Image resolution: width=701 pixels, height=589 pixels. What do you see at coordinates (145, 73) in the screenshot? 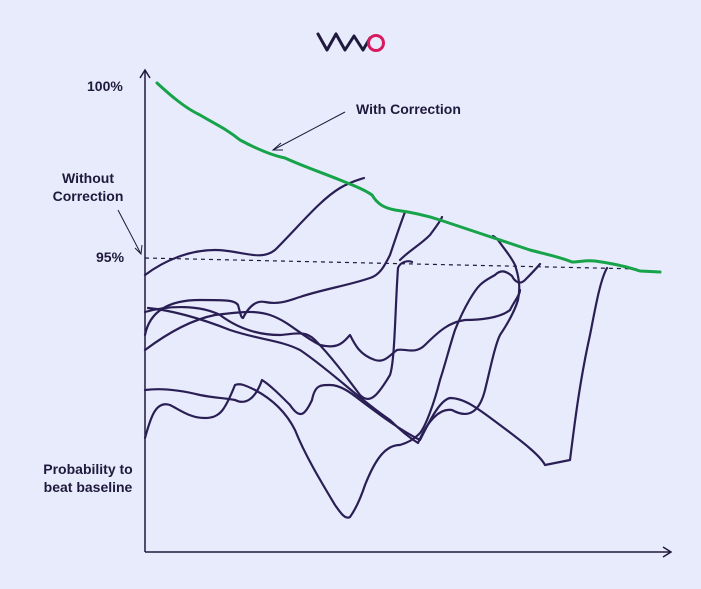
I see `y-axis-arrow` at bounding box center [145, 73].